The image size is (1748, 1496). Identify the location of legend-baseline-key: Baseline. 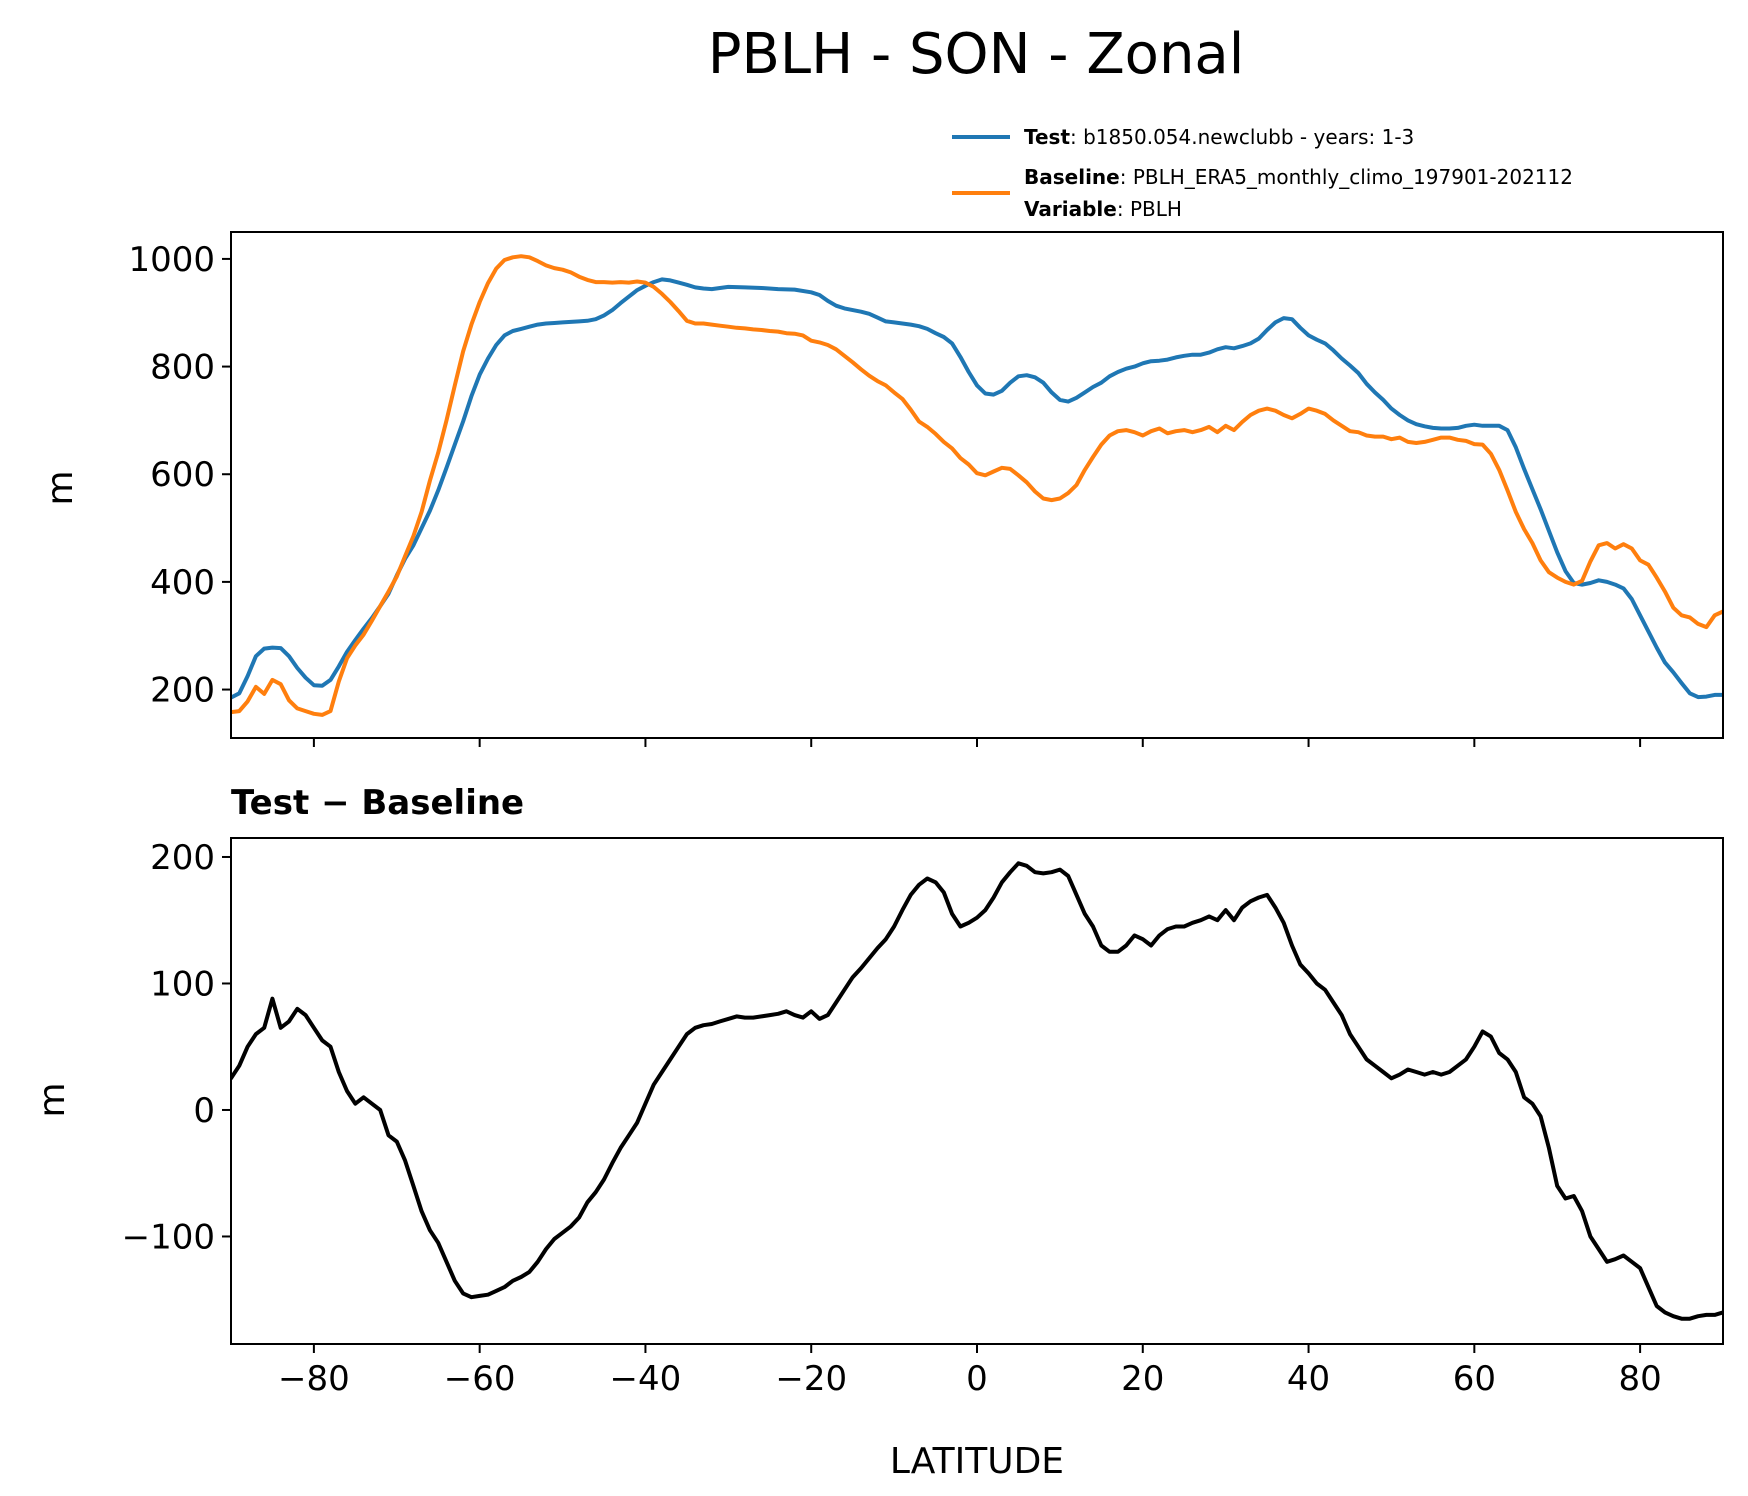
(1072, 177).